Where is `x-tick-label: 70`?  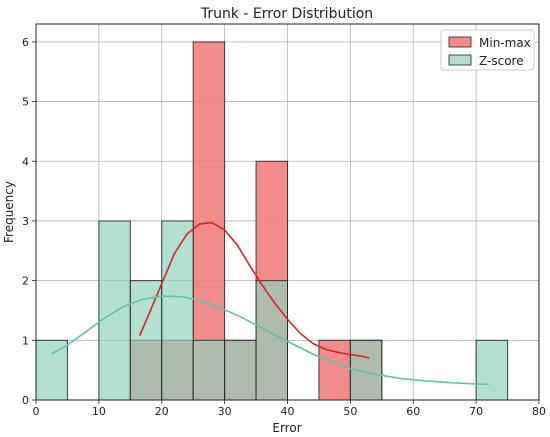
x-tick-label: 70 is located at coordinates (476, 411).